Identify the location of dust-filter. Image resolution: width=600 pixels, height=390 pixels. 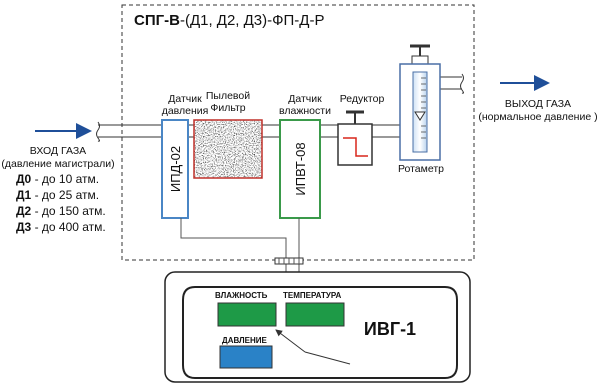
(228, 149).